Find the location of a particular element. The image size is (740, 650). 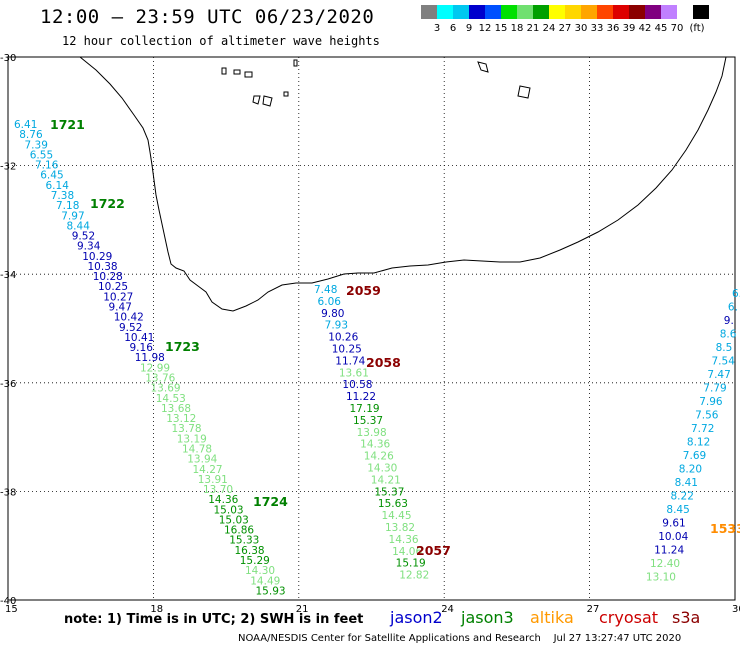

lat-tick-label: -32 is located at coordinates (8, 167).